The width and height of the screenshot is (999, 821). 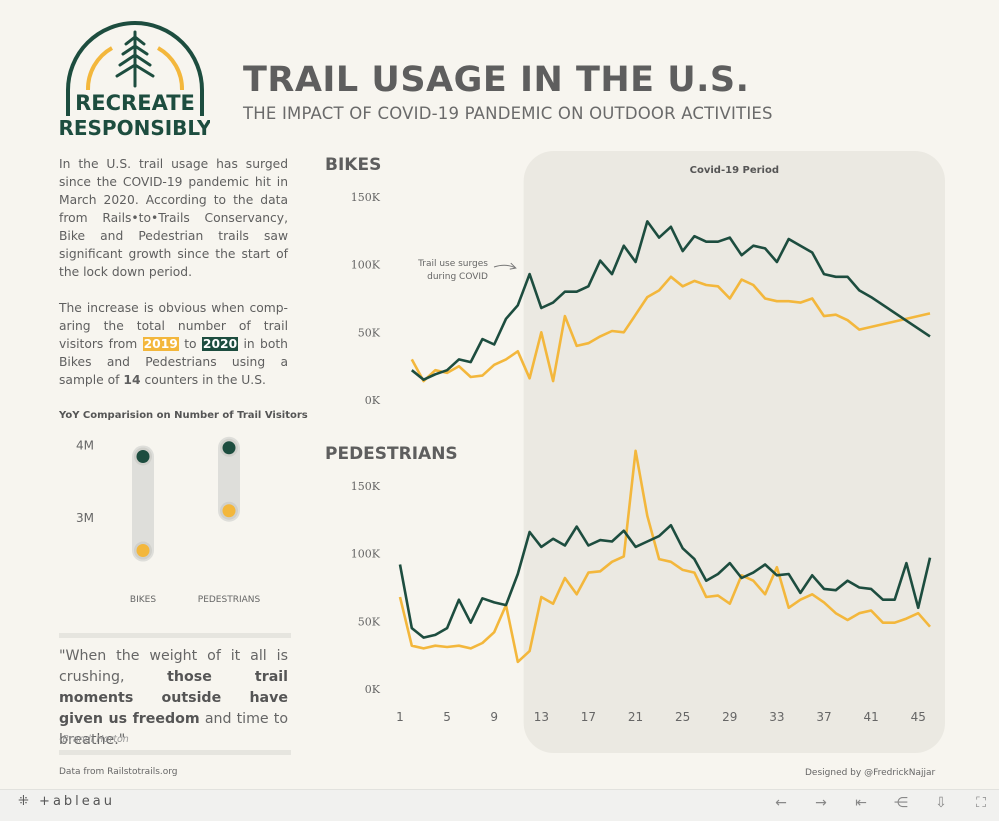 I want to click on redo-icon: →, so click(x=821, y=803).